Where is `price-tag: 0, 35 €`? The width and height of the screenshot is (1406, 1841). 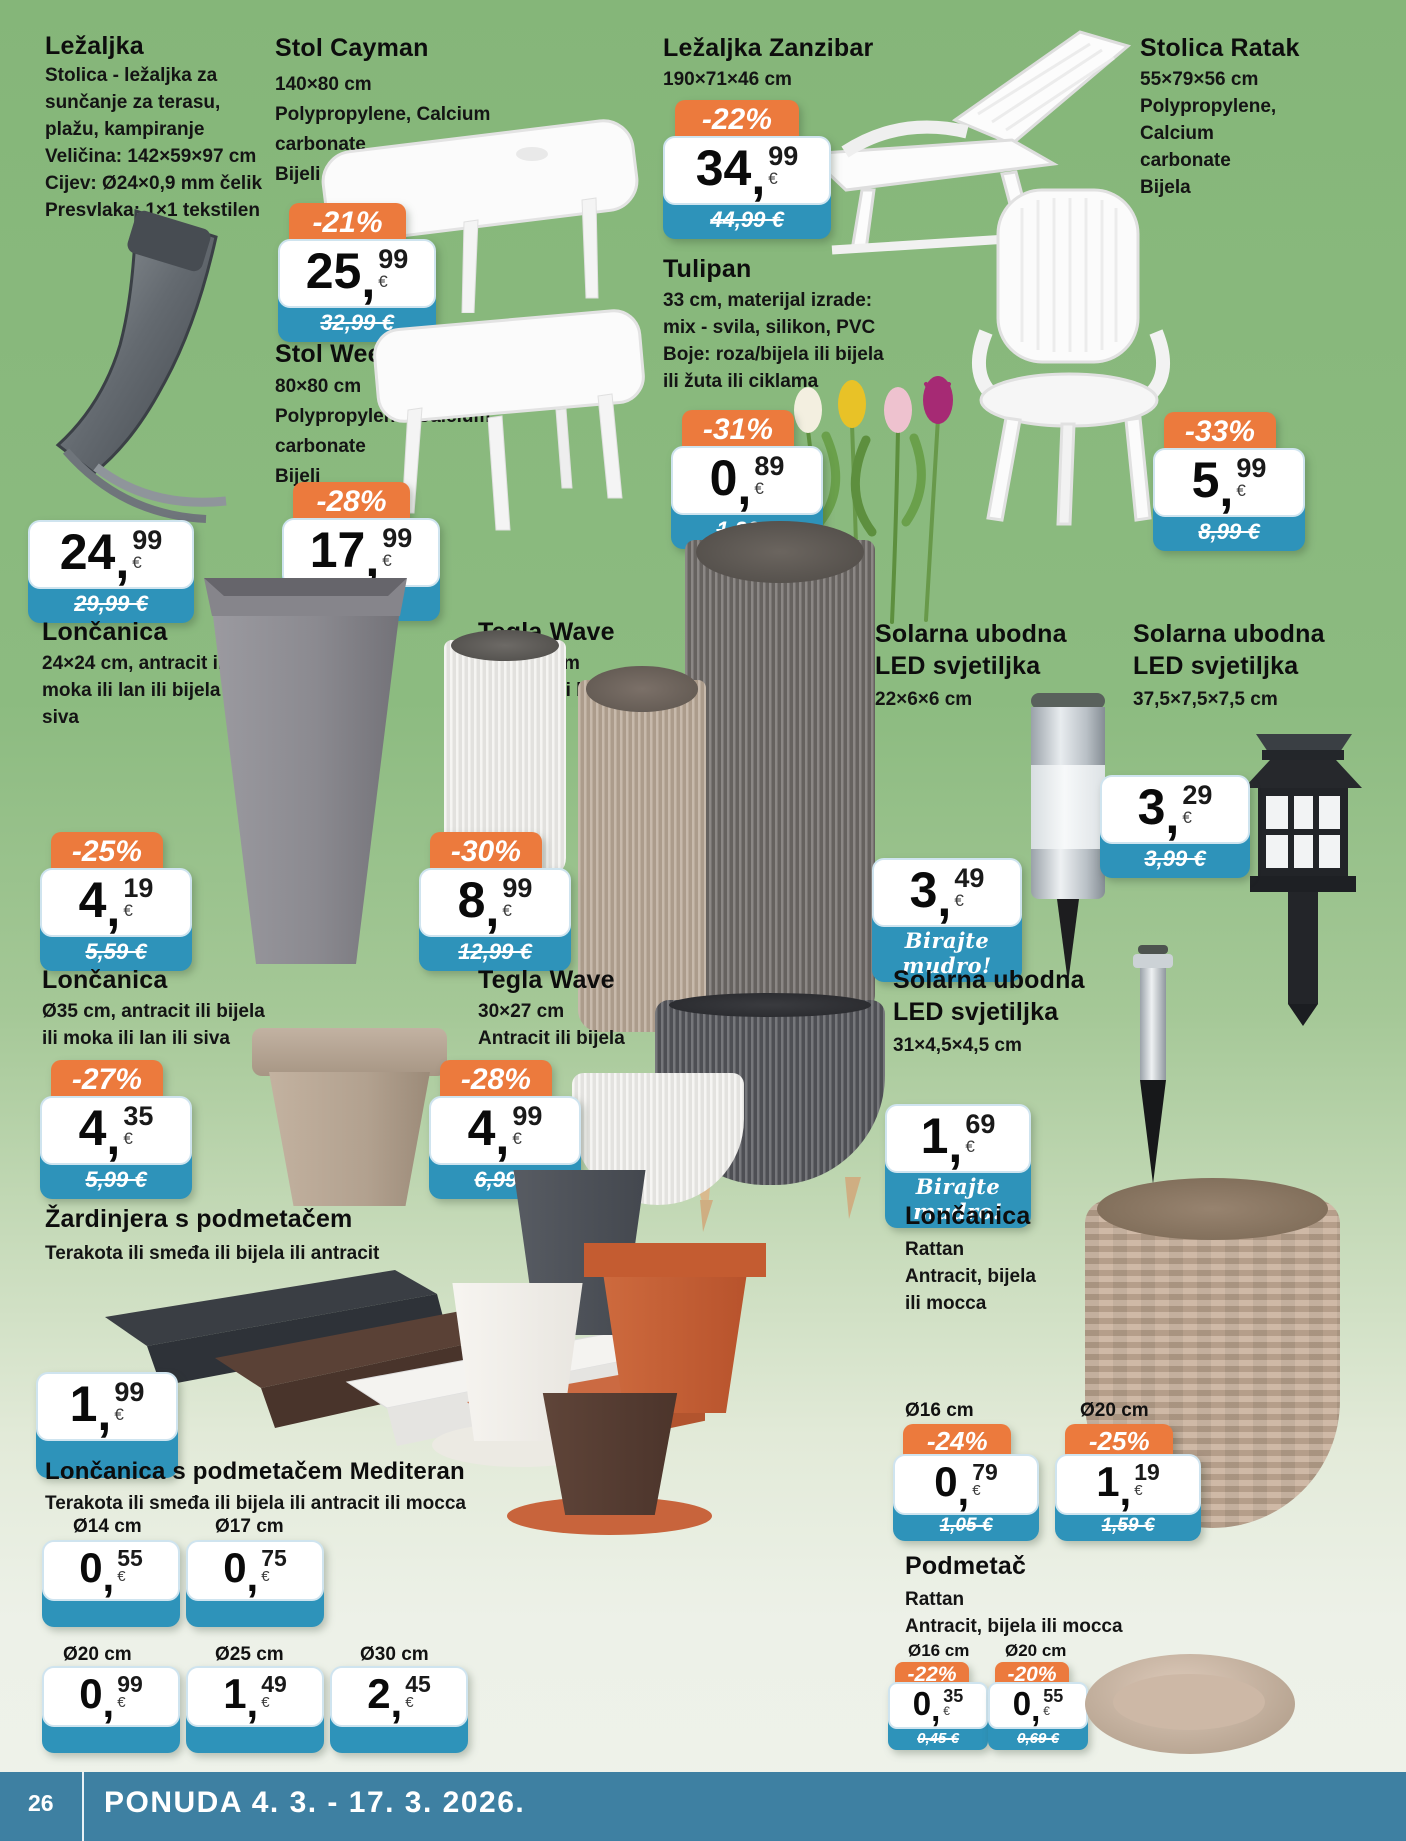
price-tag: 0, 35 € is located at coordinates (938, 1705).